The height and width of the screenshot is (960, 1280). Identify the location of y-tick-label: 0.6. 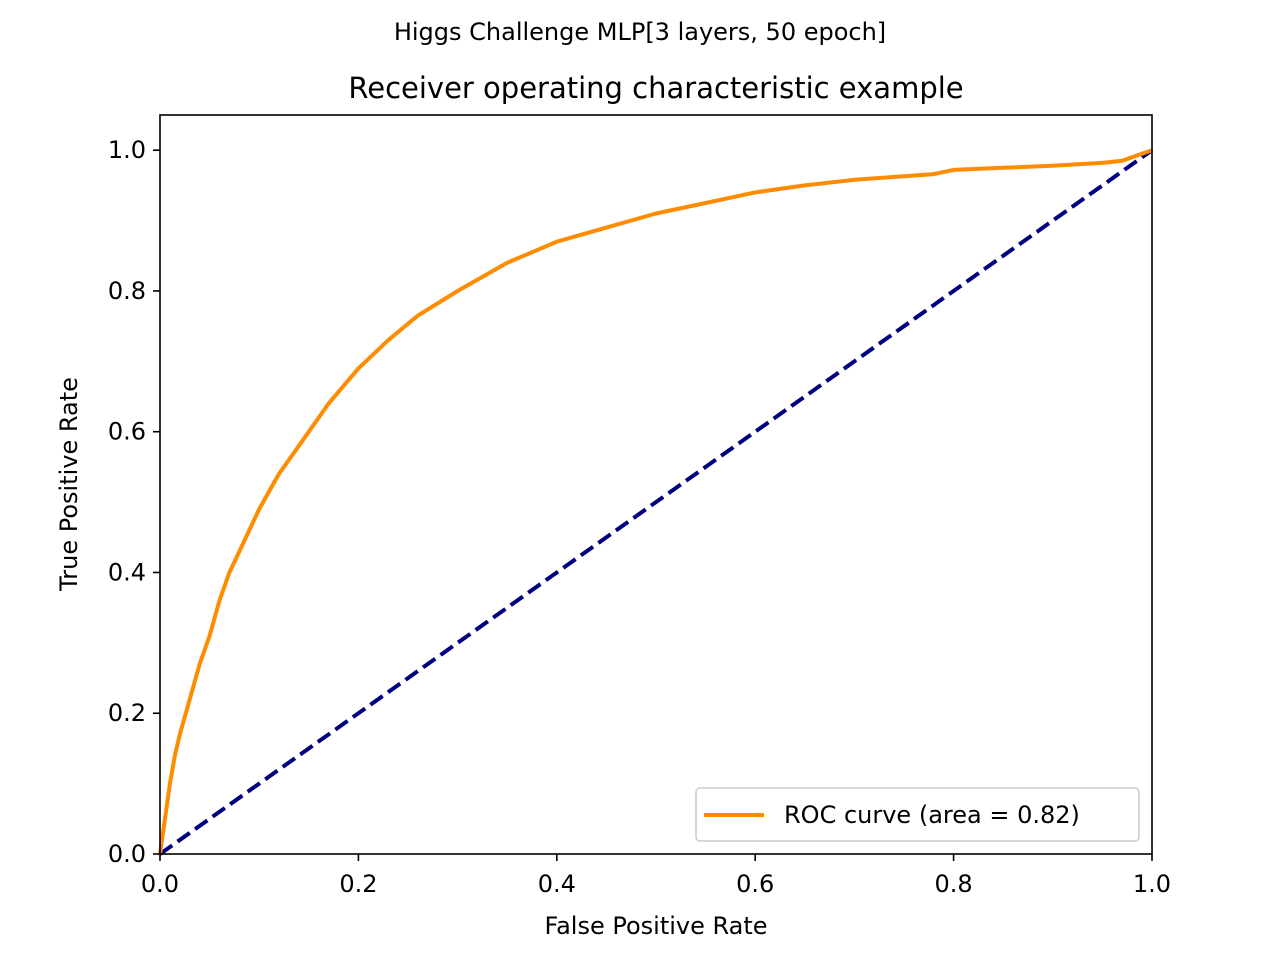
(127, 432).